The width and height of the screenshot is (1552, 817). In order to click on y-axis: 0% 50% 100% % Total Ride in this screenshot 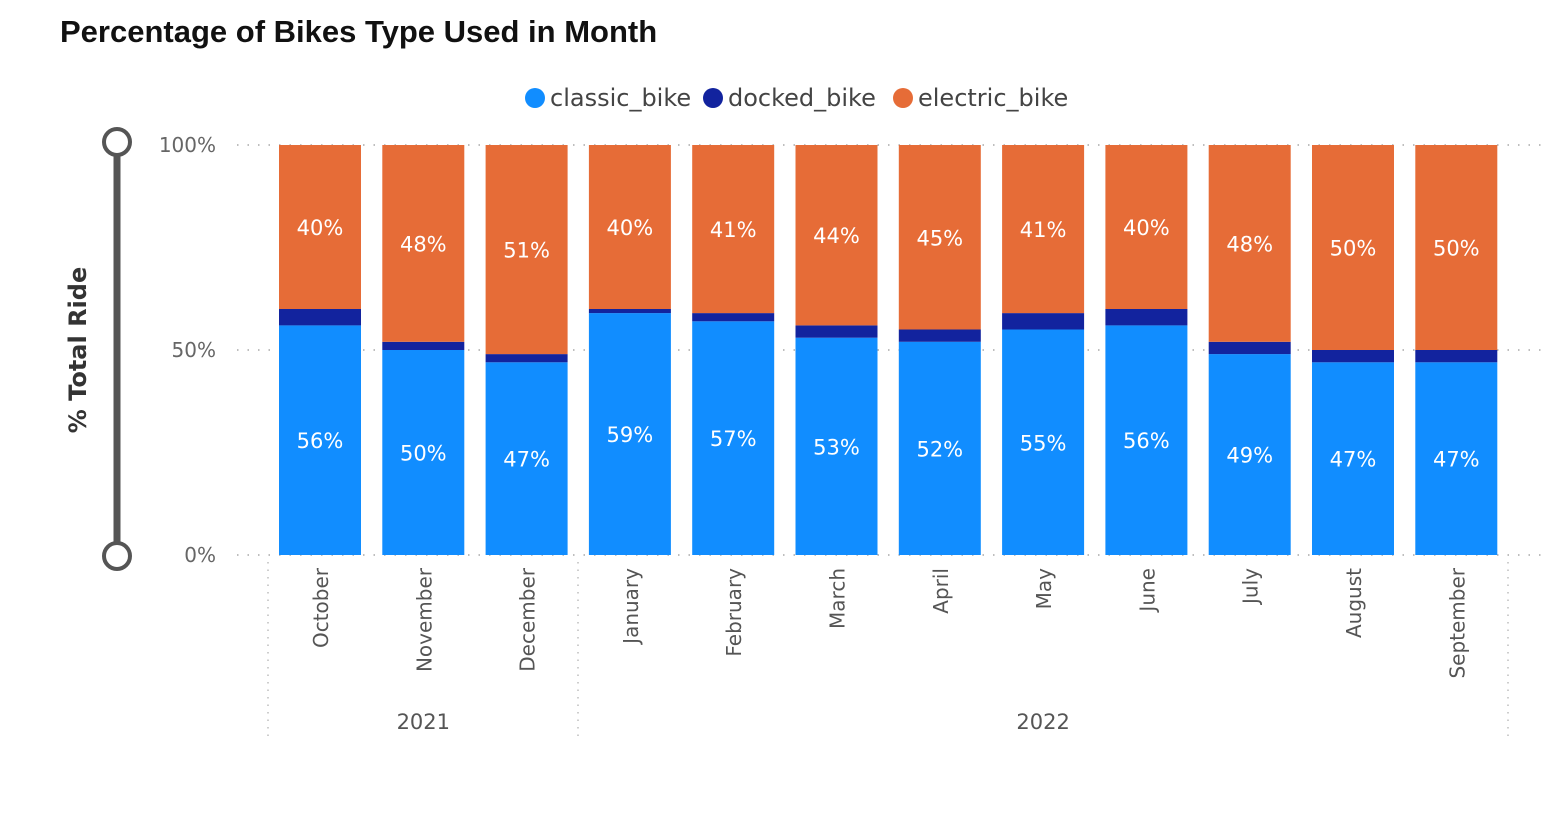, I will do `click(140, 350)`.